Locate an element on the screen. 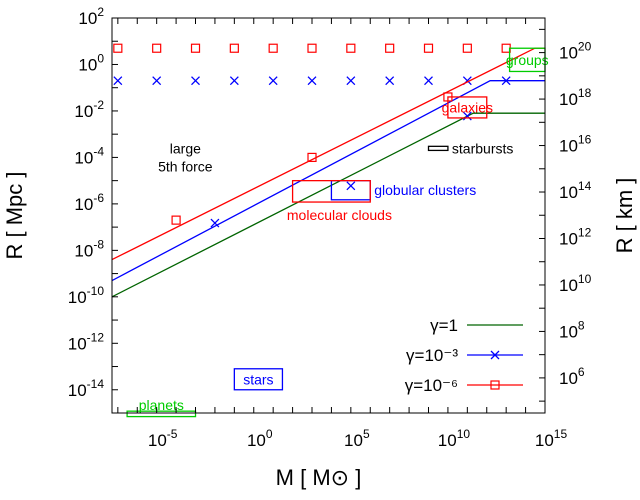  y-right-tick-label-6: 10⁸ is located at coordinates (572, 329).